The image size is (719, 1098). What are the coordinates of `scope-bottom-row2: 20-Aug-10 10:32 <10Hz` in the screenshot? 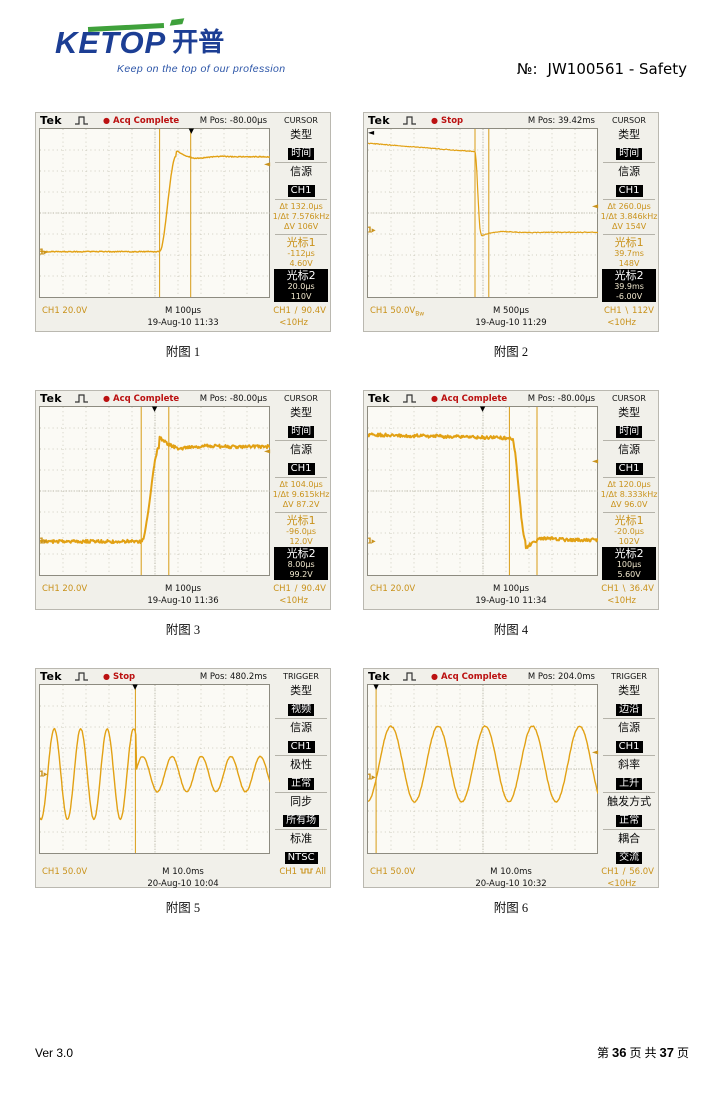 It's located at (511, 885).